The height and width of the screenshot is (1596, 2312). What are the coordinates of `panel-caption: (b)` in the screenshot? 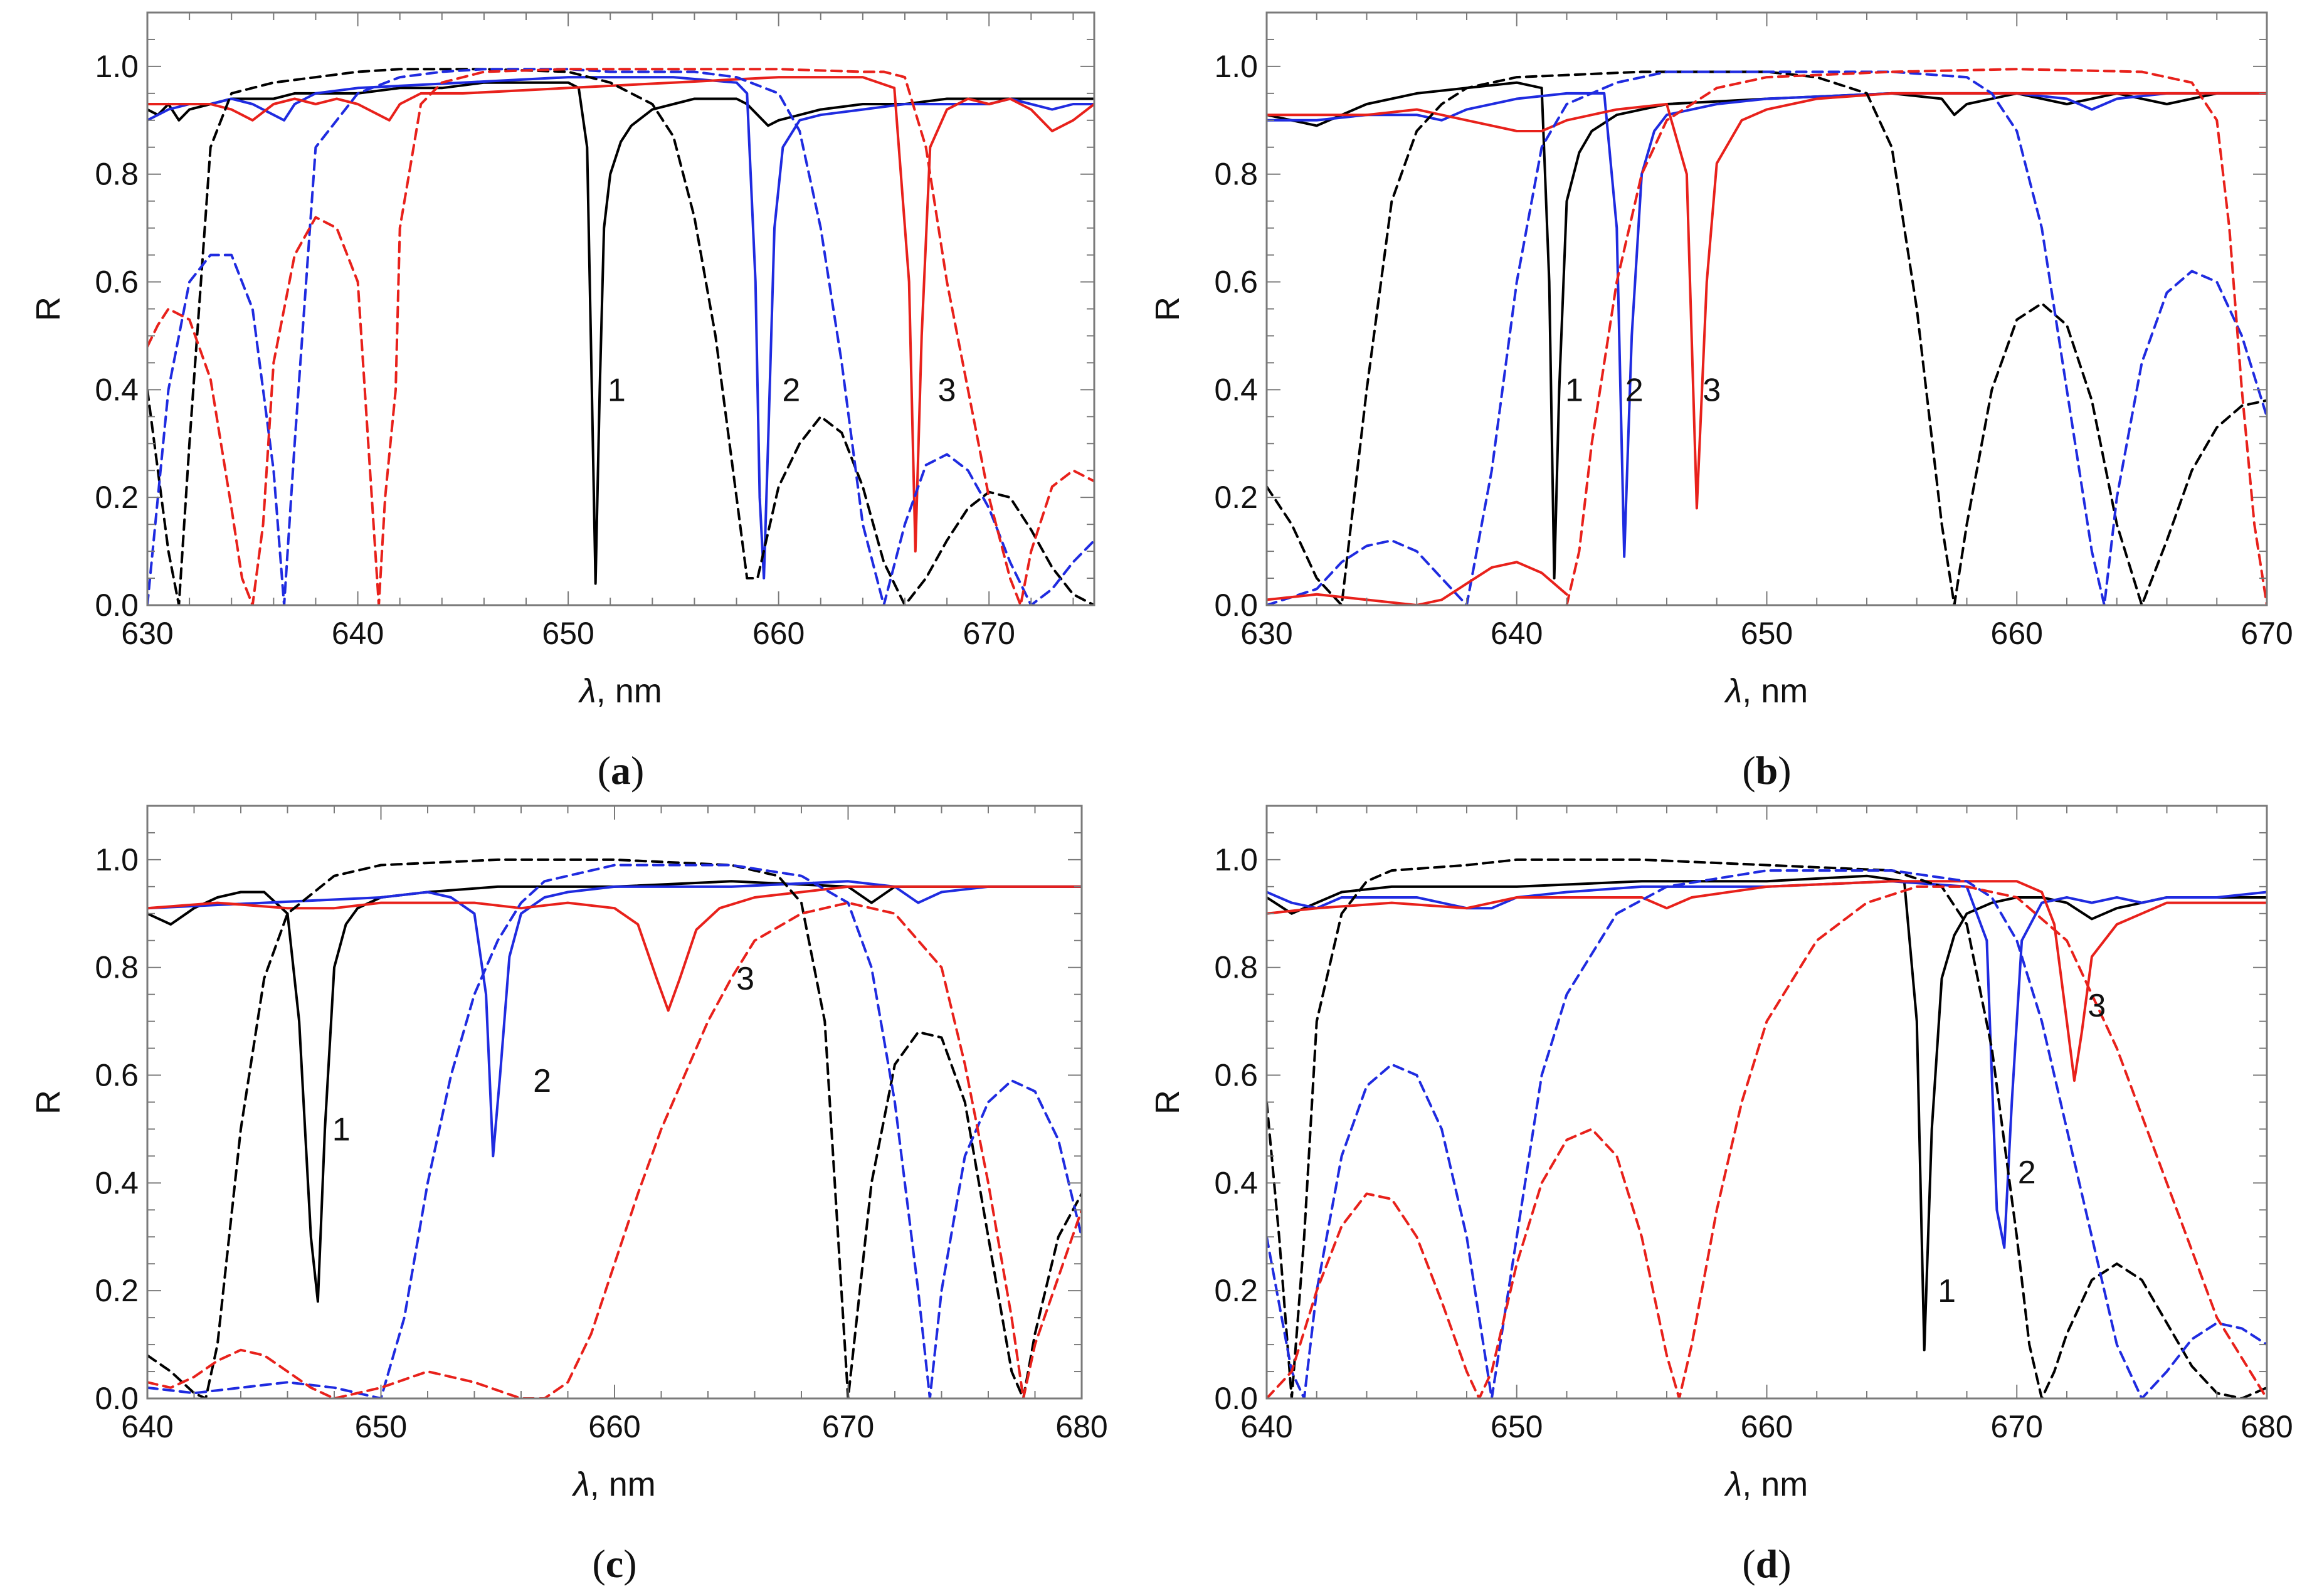 It's located at (1766, 770).